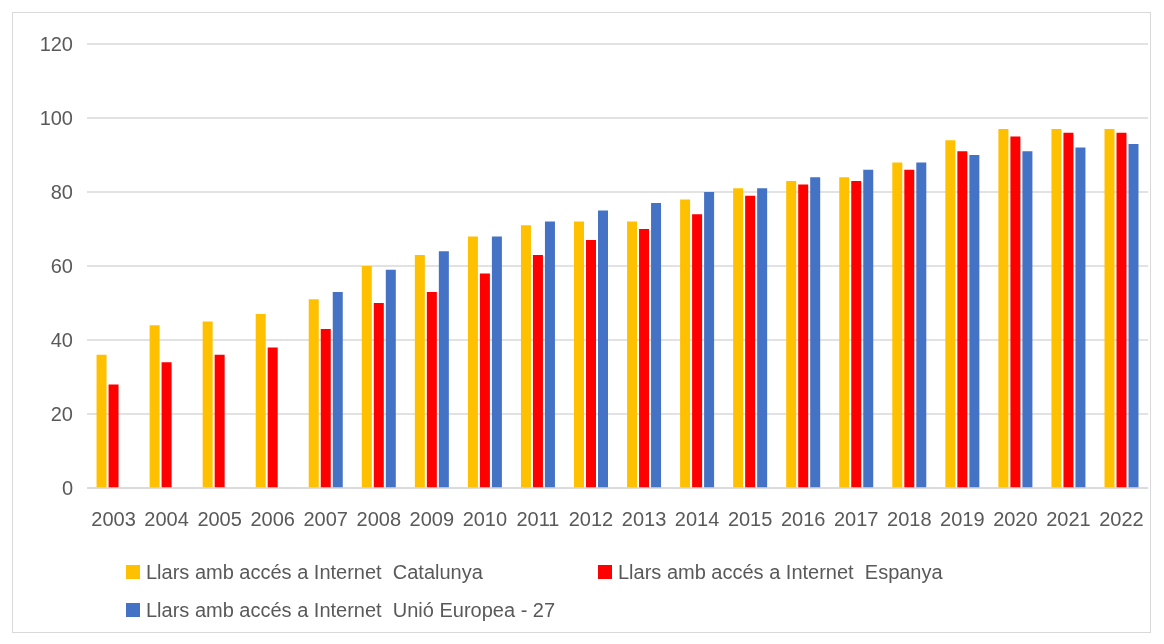  Describe the element at coordinates (803, 519) in the screenshot. I see `x-tick-label: 2016` at that location.